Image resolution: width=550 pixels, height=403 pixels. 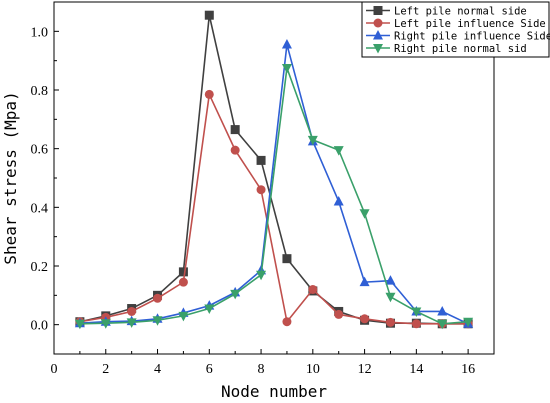 What do you see at coordinates (274, 391) in the screenshot?
I see `x-axis-label: Node number` at bounding box center [274, 391].